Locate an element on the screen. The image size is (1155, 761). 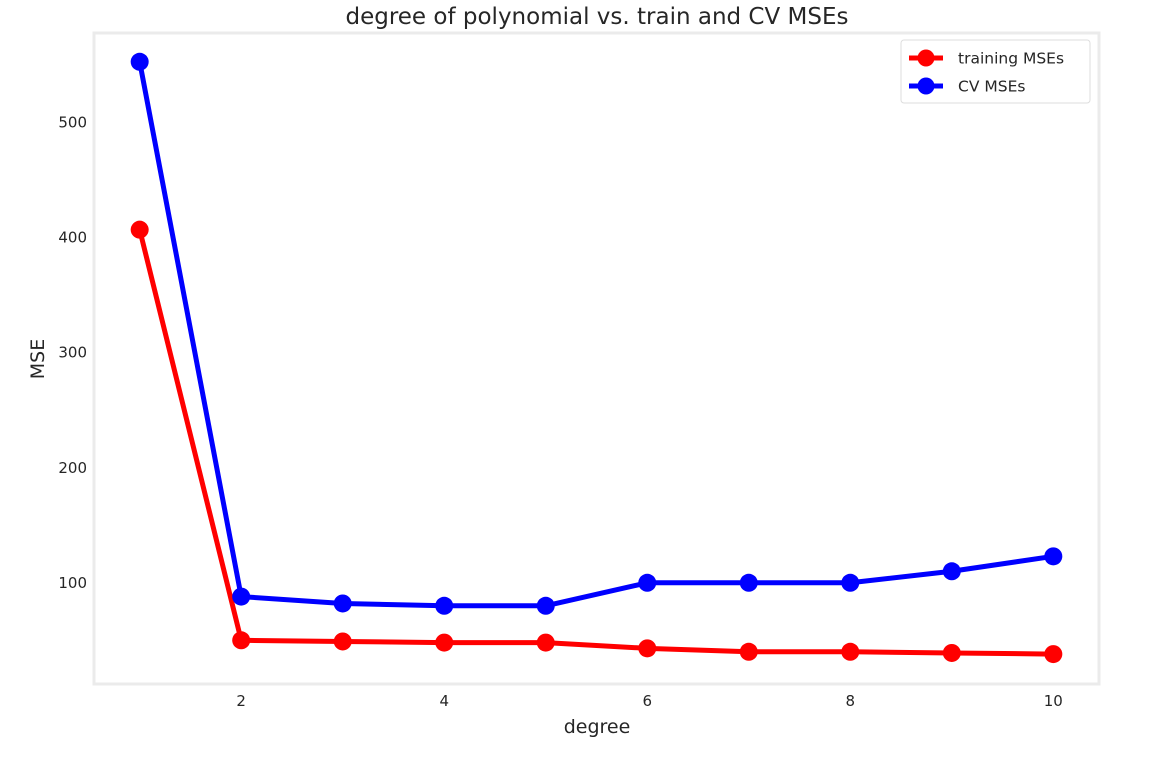
y-tick-label: 100 is located at coordinates (72, 583).